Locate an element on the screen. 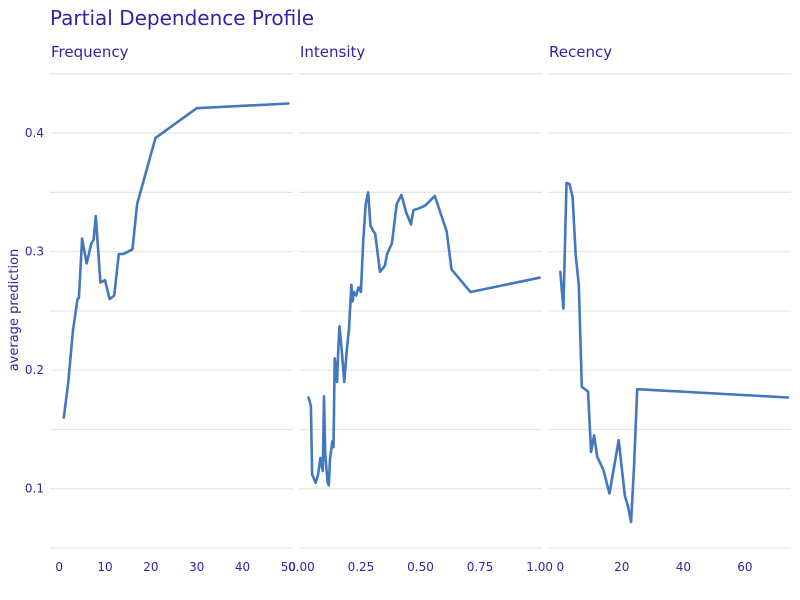 This screenshot has height=600, width=800. facet-title: Recency is located at coordinates (580, 52).